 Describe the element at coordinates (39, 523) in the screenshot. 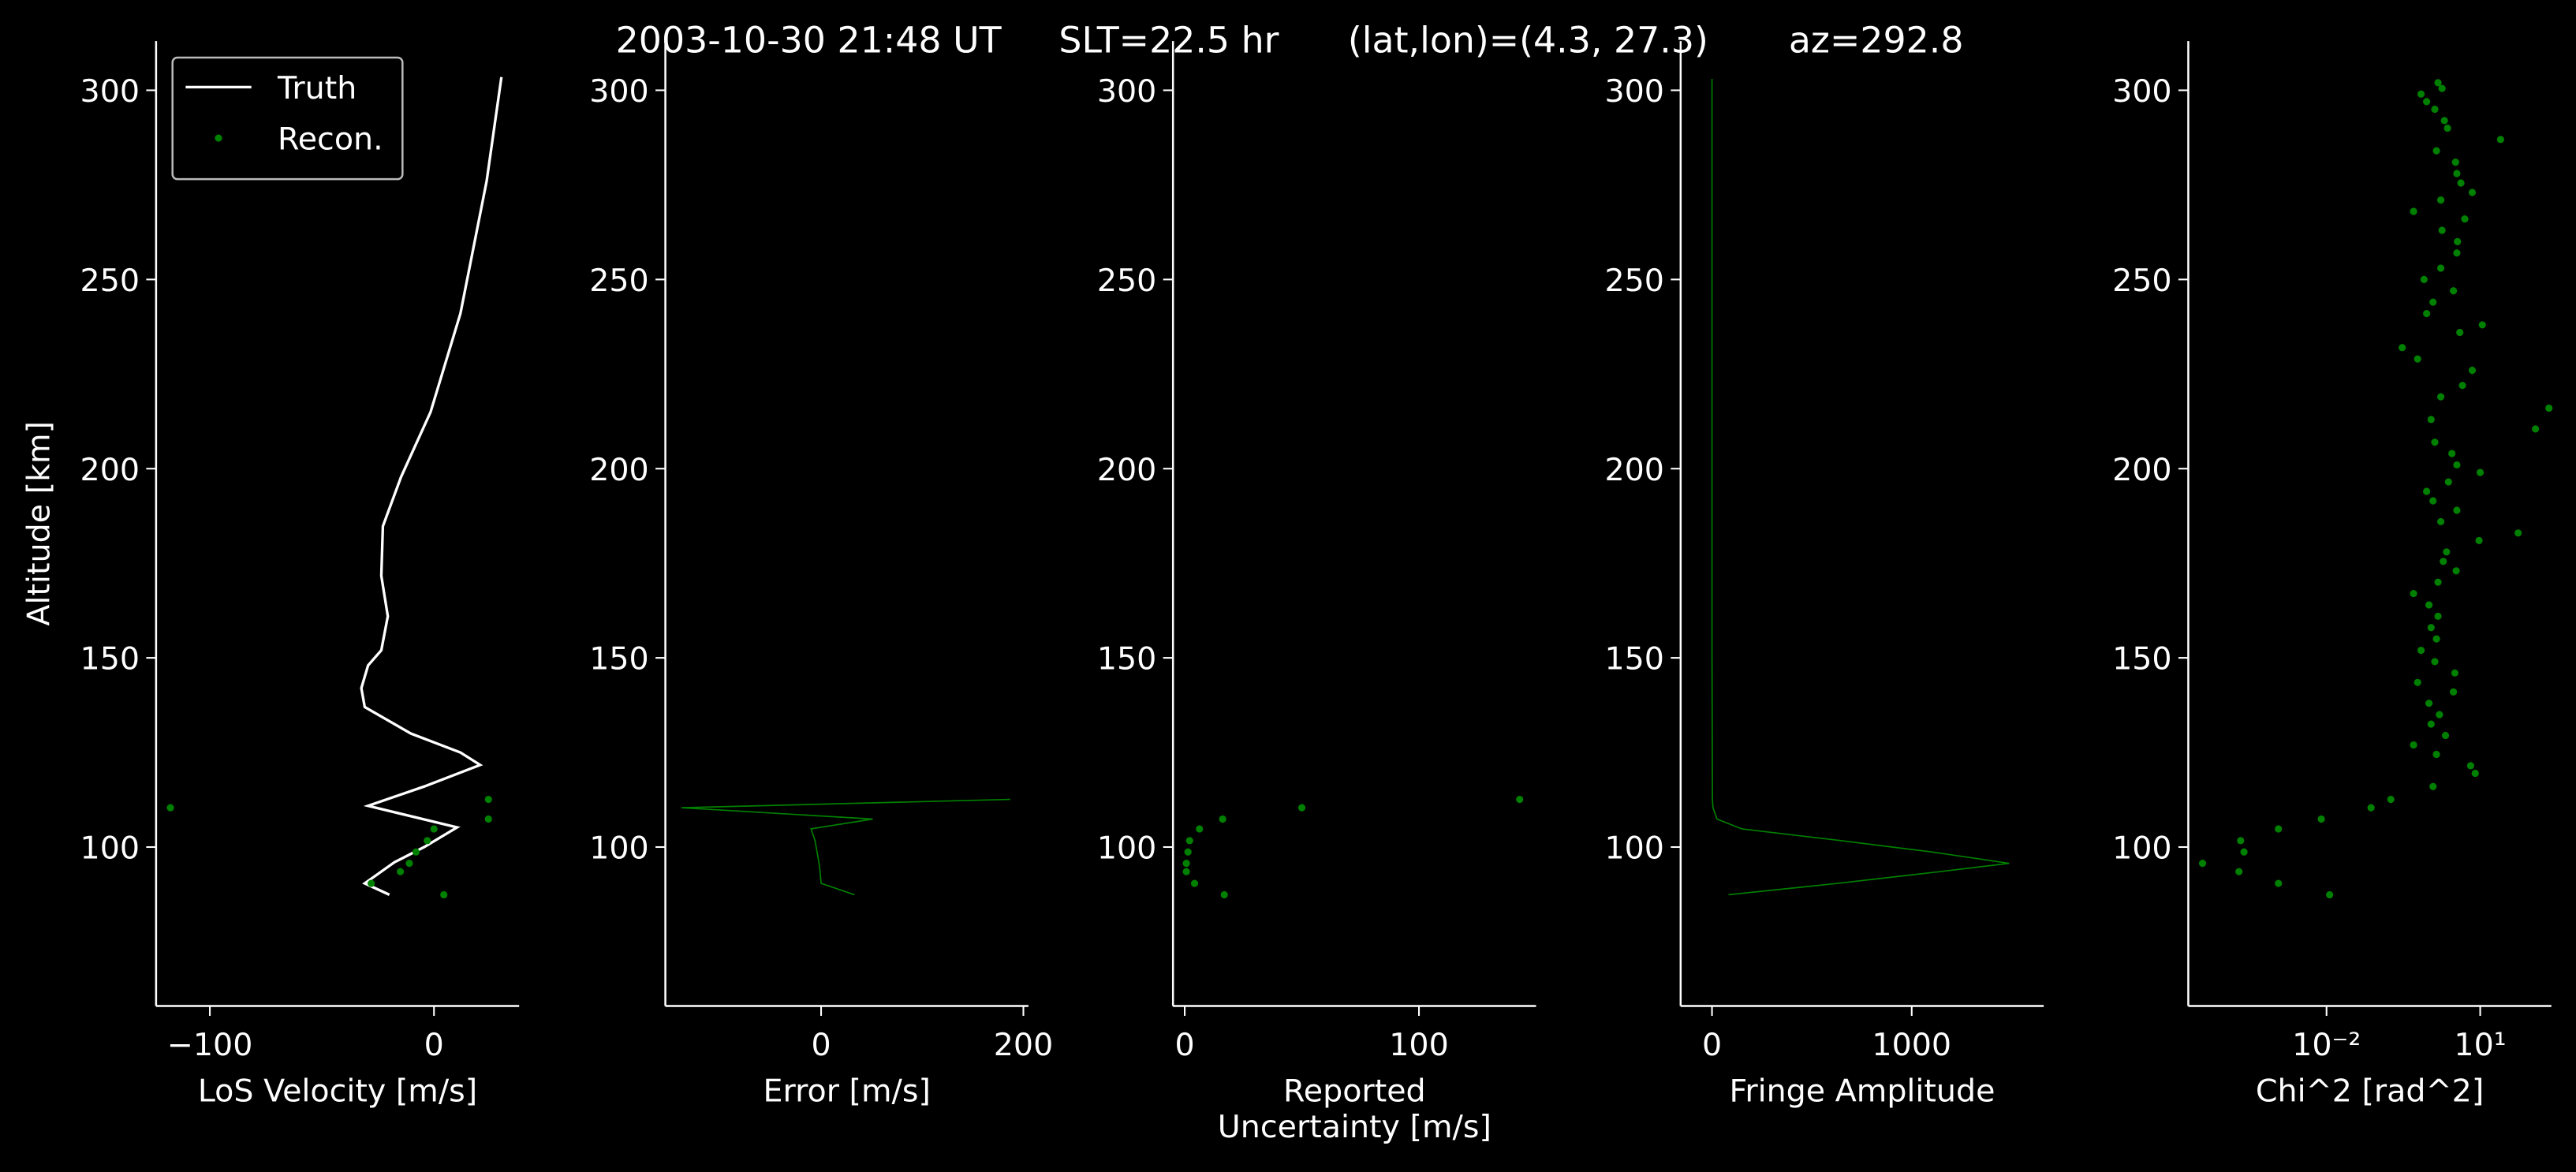

I see `y-axis-label: Altitude [km]` at that location.